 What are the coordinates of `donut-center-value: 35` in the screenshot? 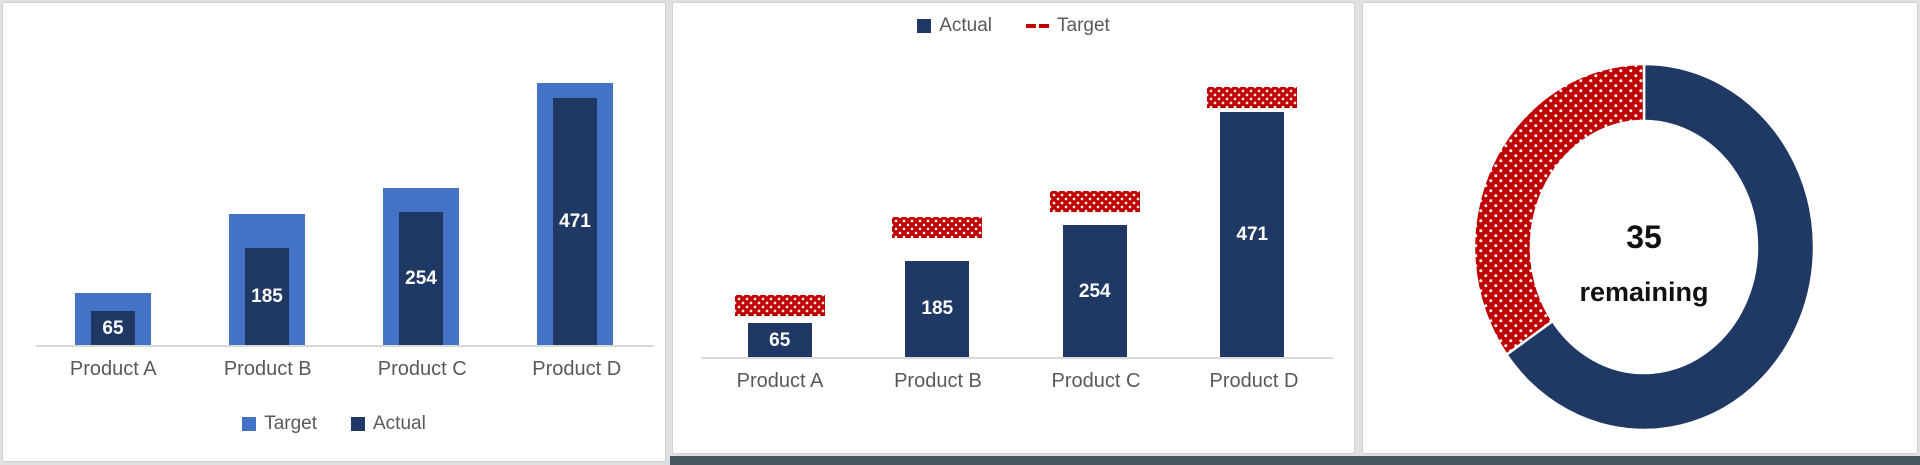 It's located at (1644, 237).